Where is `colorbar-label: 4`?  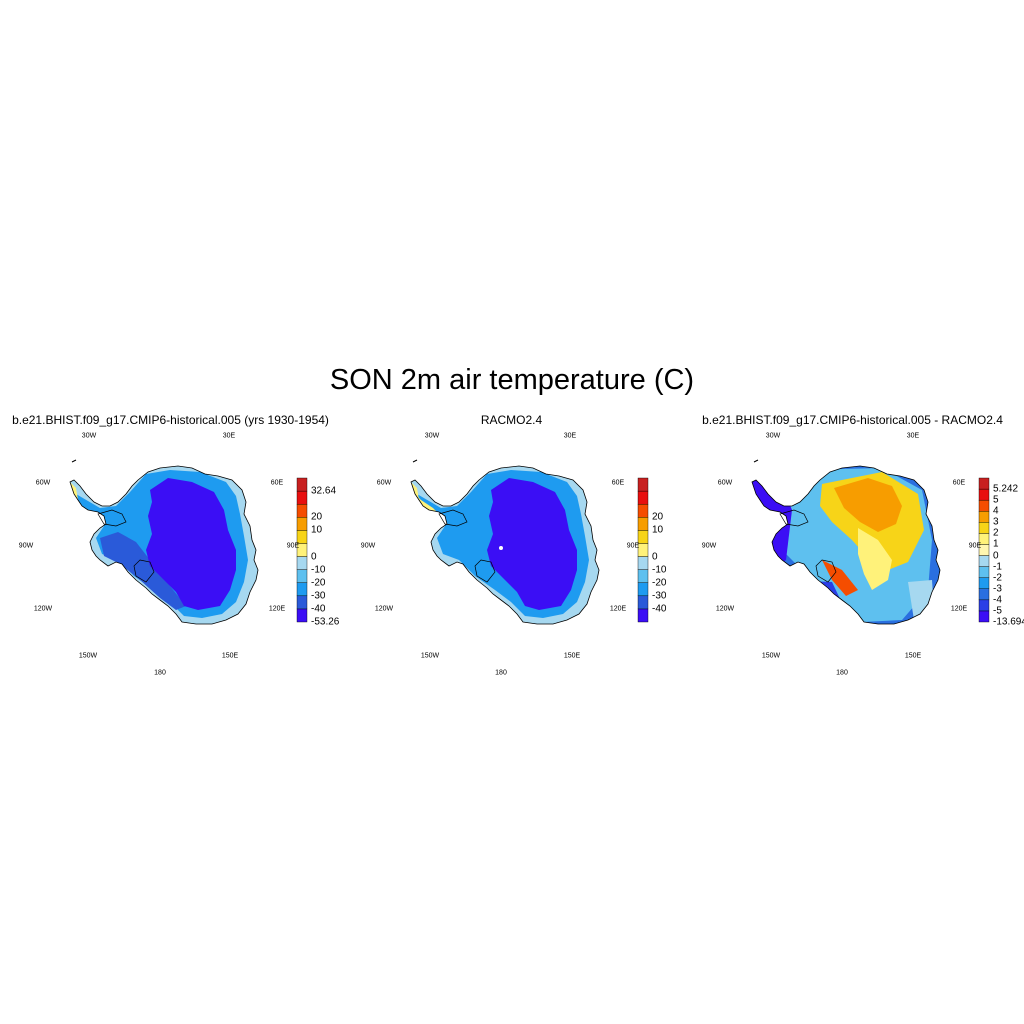
colorbar-label: 4 is located at coordinates (996, 511).